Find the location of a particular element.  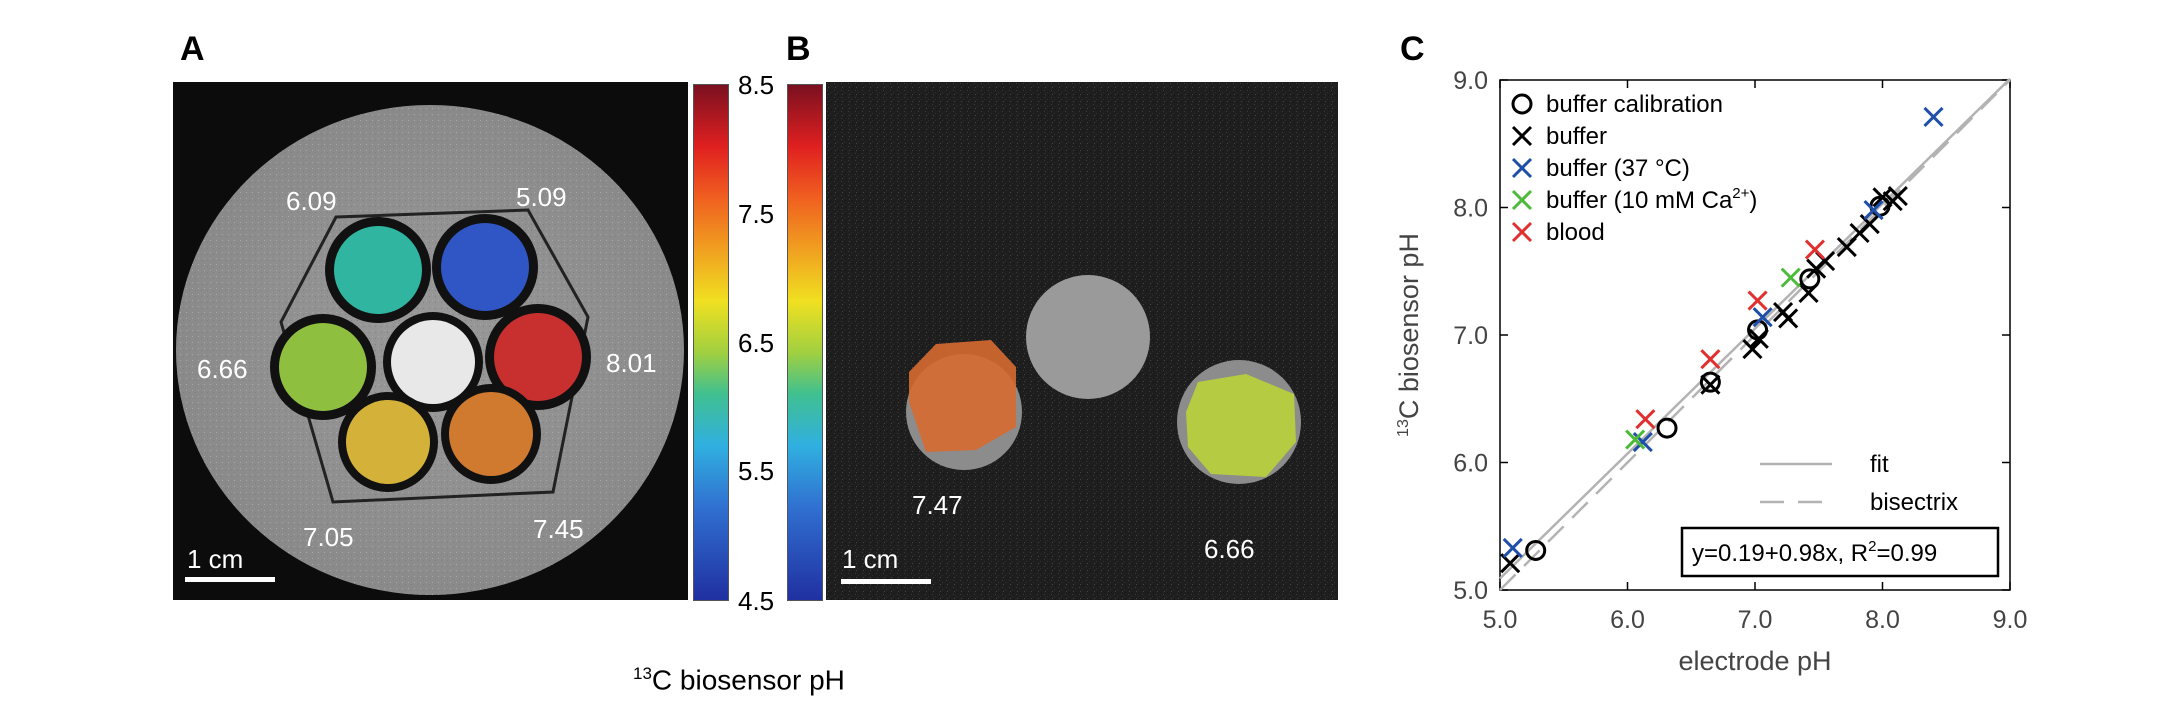

legend-label: buffer calibration is located at coordinates (1634, 104).